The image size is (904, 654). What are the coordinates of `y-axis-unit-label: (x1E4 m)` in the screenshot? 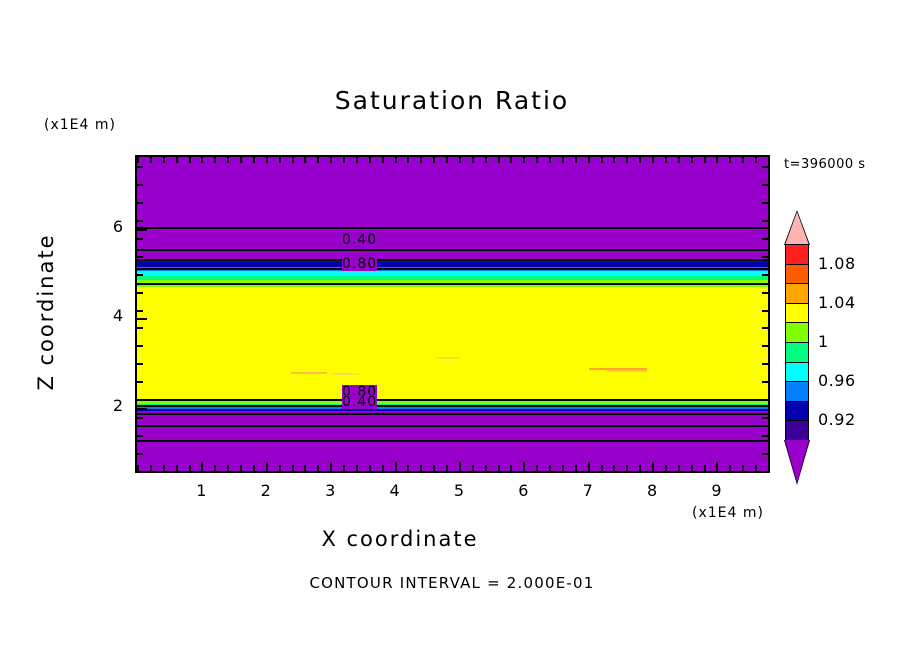 It's located at (80, 125).